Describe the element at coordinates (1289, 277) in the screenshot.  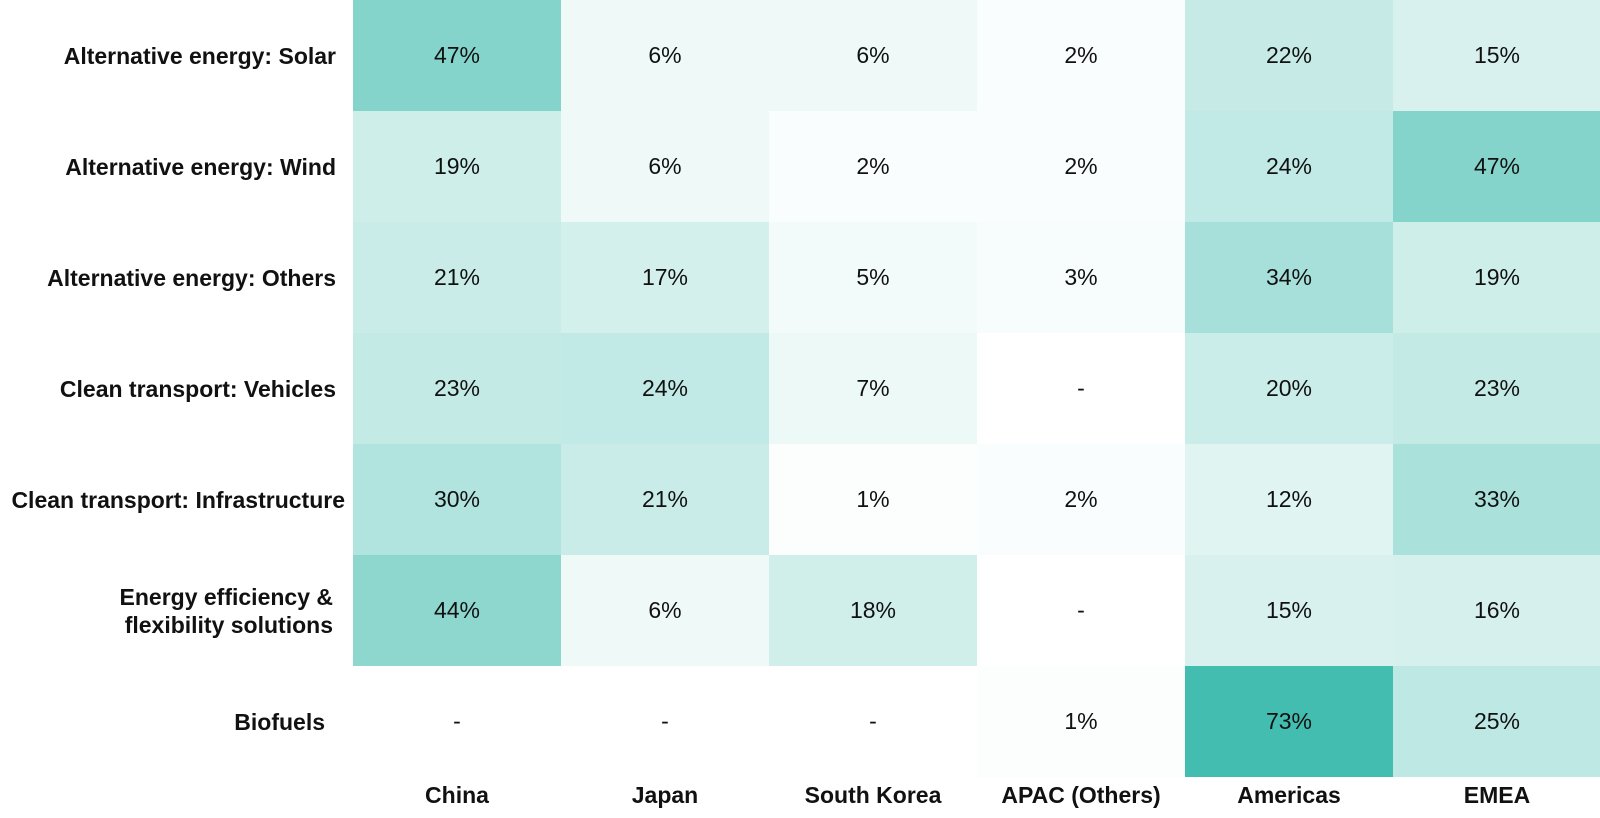
I see `heatmap-cell: 34%` at that location.